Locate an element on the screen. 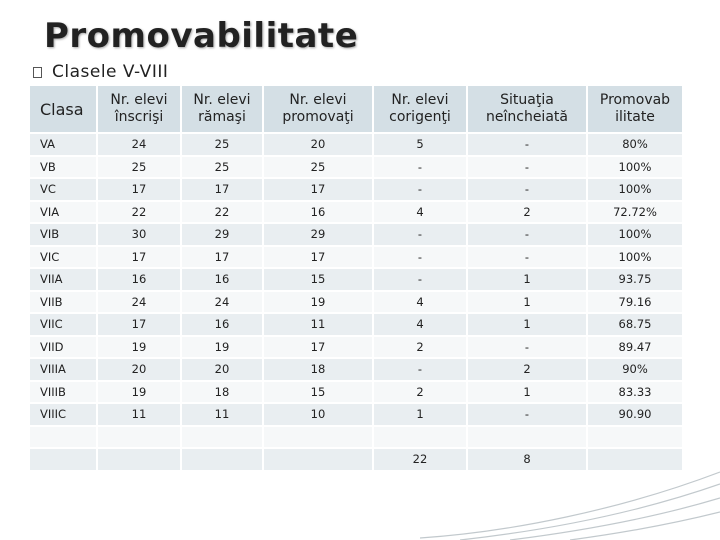 Image resolution: width=720 pixels, height=540 pixels. table-cell: 5 is located at coordinates (420, 144).